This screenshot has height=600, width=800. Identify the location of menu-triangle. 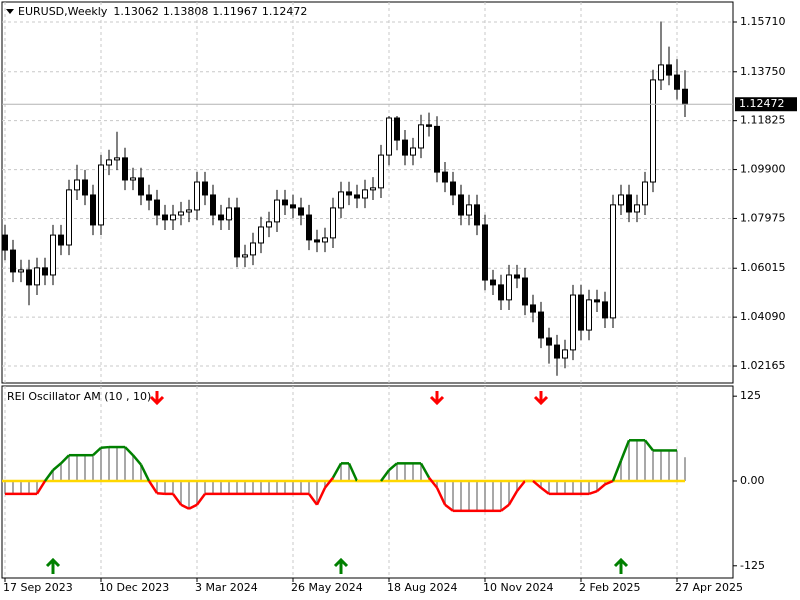
(10, 11).